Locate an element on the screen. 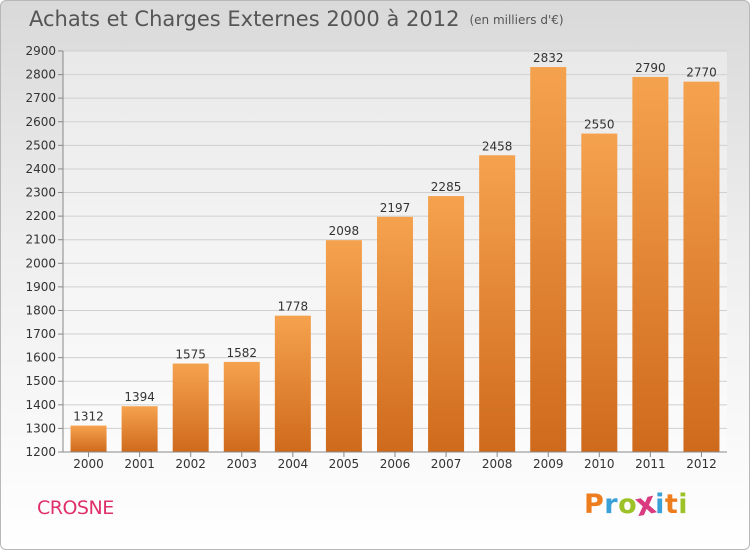 The width and height of the screenshot is (750, 550). bar-2011 is located at coordinates (650, 264).